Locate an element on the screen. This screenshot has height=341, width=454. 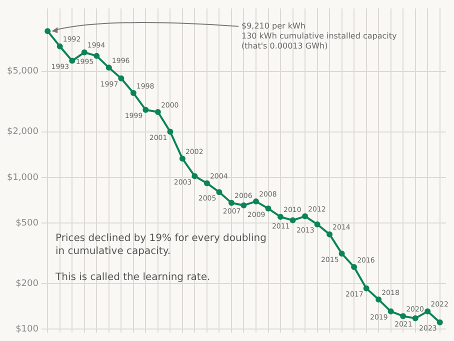
y-tick-label: $500 is located at coordinates (27, 223).